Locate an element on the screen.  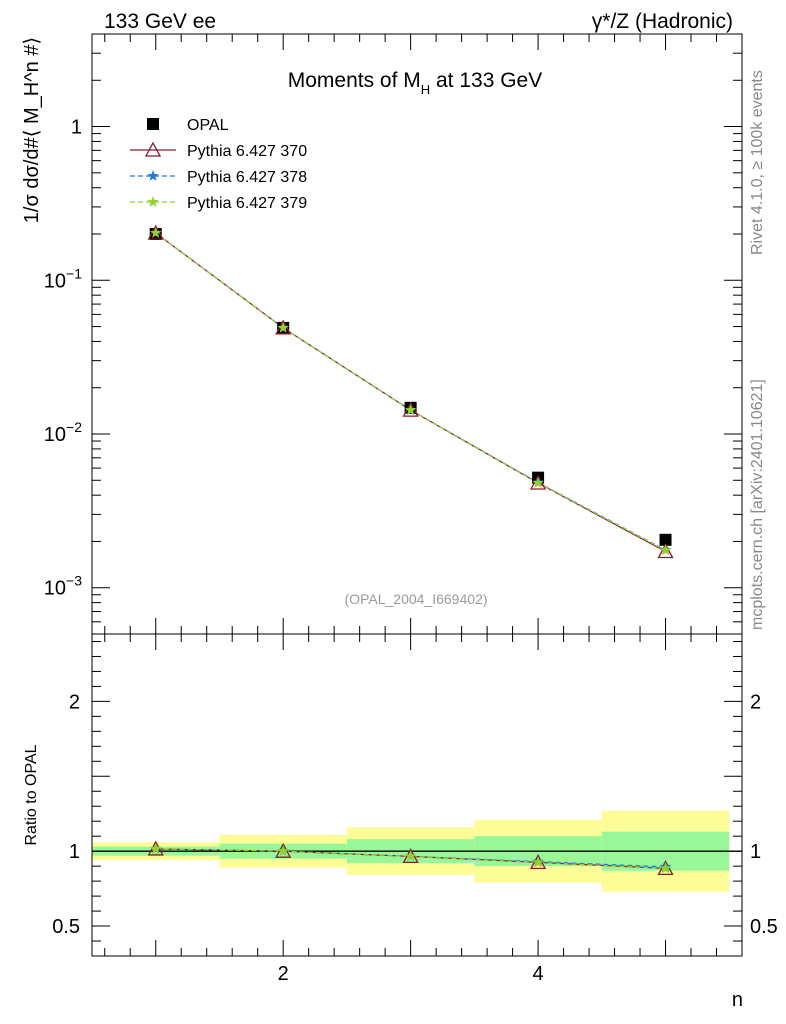
main-title-post: at 133 GeV is located at coordinates (486, 80).